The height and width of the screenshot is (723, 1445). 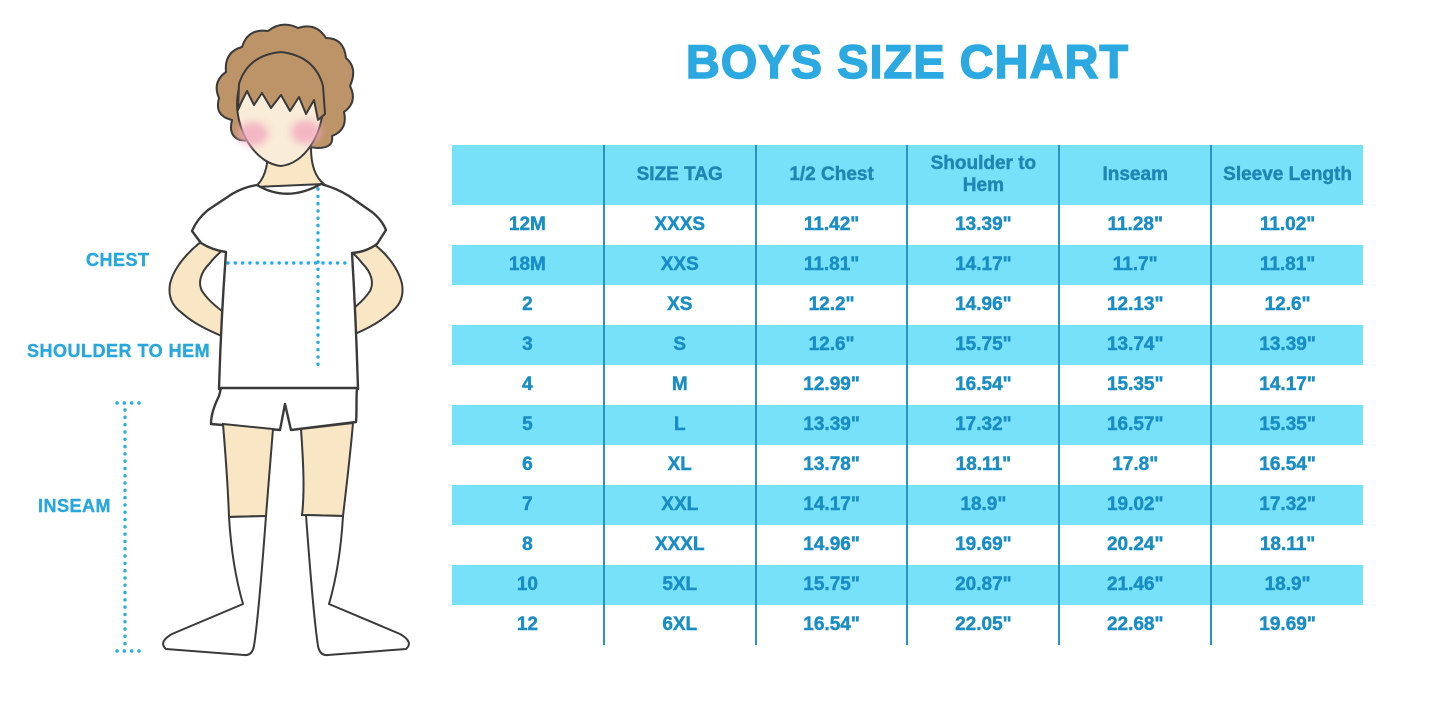 What do you see at coordinates (528, 545) in the screenshot?
I see `size-cell: 8` at bounding box center [528, 545].